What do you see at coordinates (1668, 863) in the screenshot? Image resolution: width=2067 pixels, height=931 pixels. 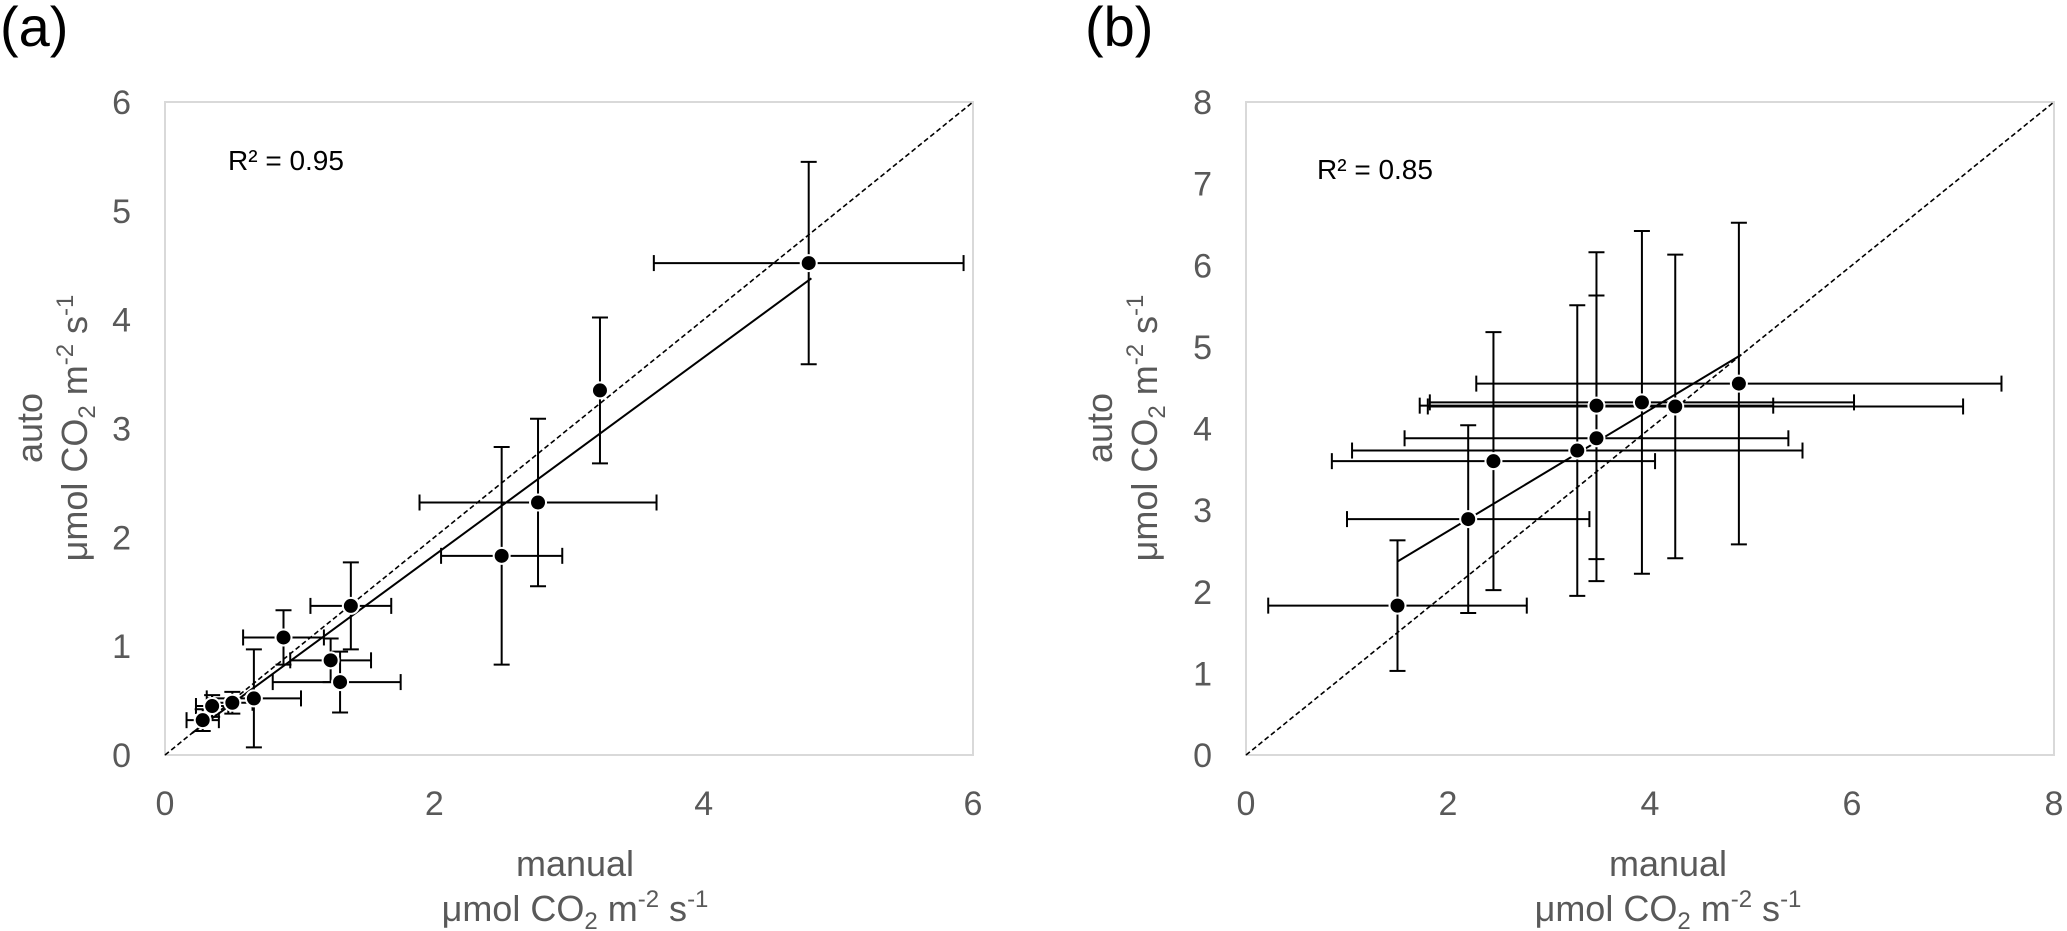 I see `panel-b-x-title-line1: manual` at bounding box center [1668, 863].